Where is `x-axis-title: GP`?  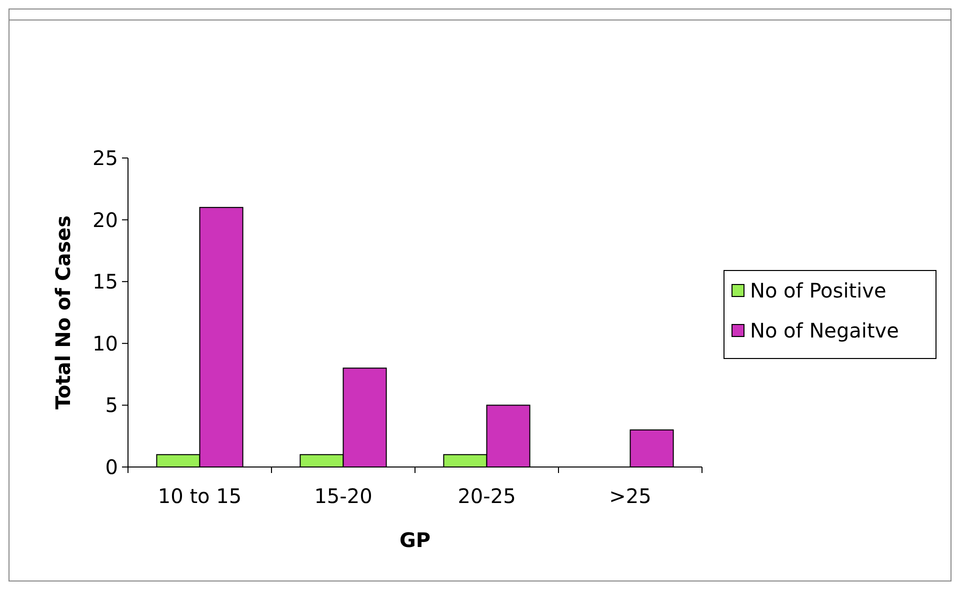
x-axis-title: GP is located at coordinates (415, 540).